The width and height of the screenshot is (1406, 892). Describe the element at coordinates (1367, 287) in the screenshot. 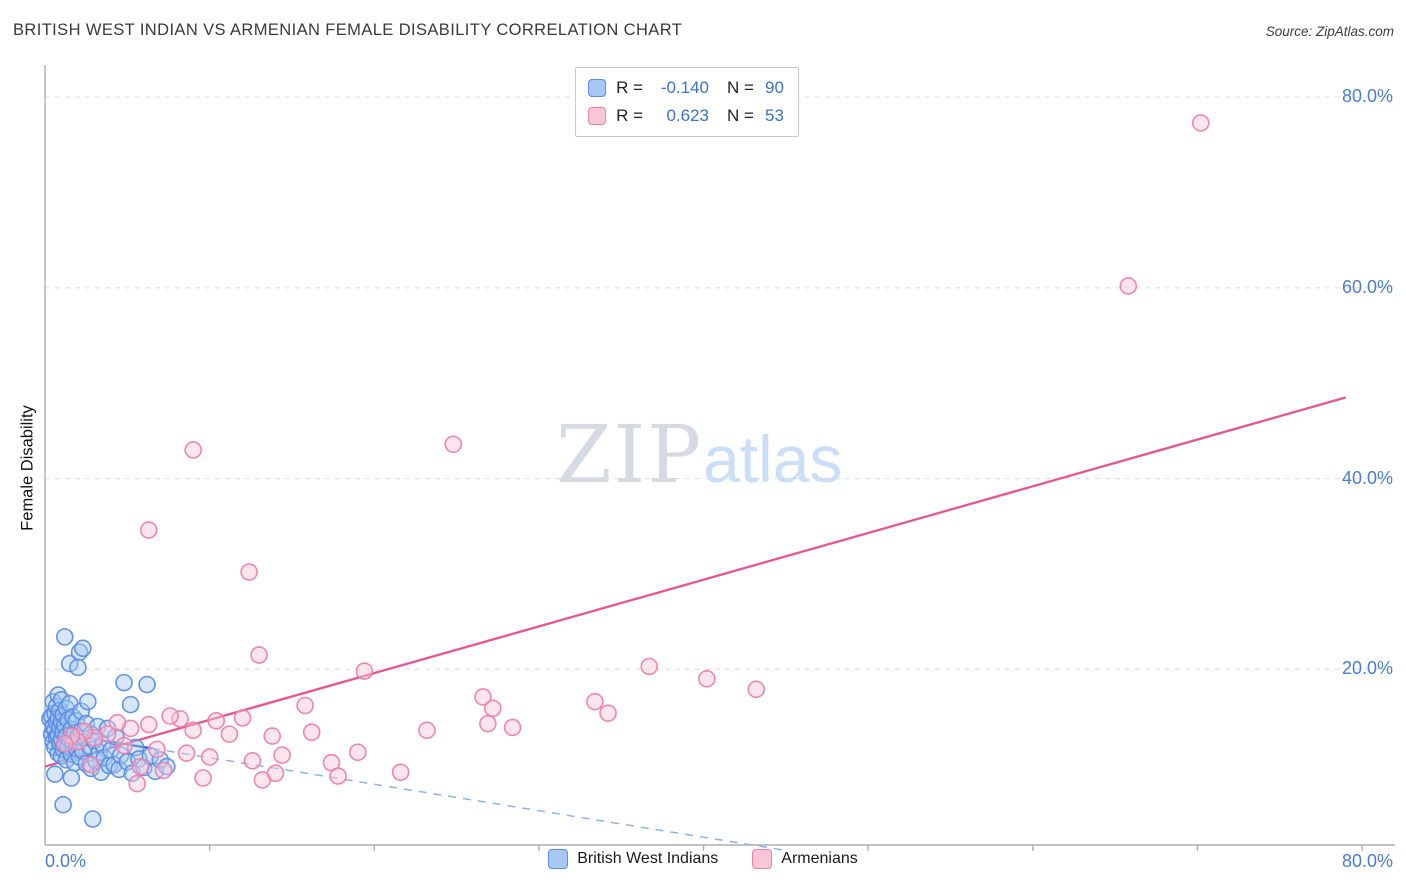

I see `y-tick-label-60: 60.0%` at that location.